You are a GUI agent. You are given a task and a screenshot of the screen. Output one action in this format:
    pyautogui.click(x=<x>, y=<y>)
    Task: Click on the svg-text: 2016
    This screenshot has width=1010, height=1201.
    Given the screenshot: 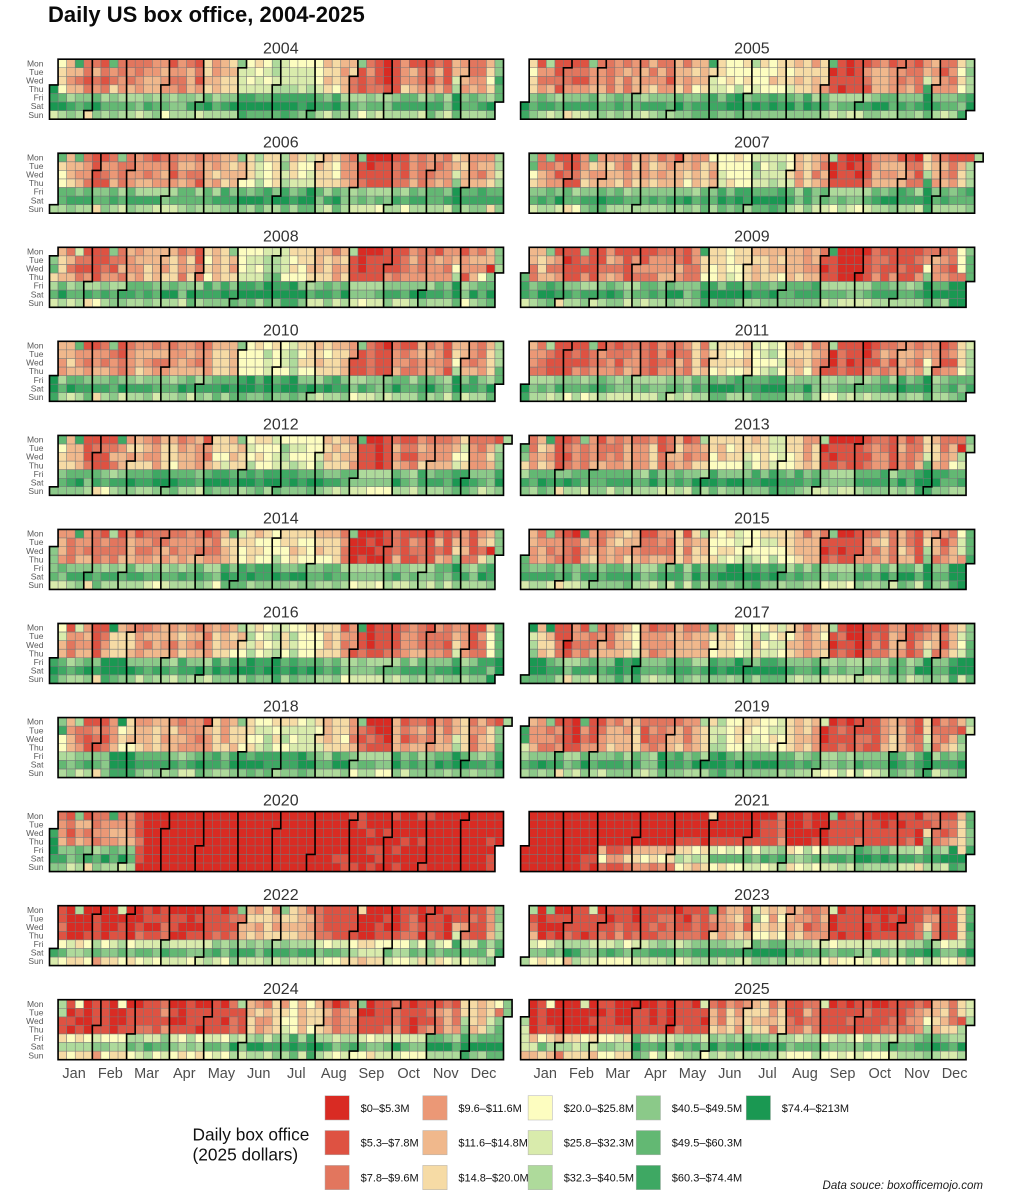 What is the action you would take?
    pyautogui.click(x=281, y=613)
    